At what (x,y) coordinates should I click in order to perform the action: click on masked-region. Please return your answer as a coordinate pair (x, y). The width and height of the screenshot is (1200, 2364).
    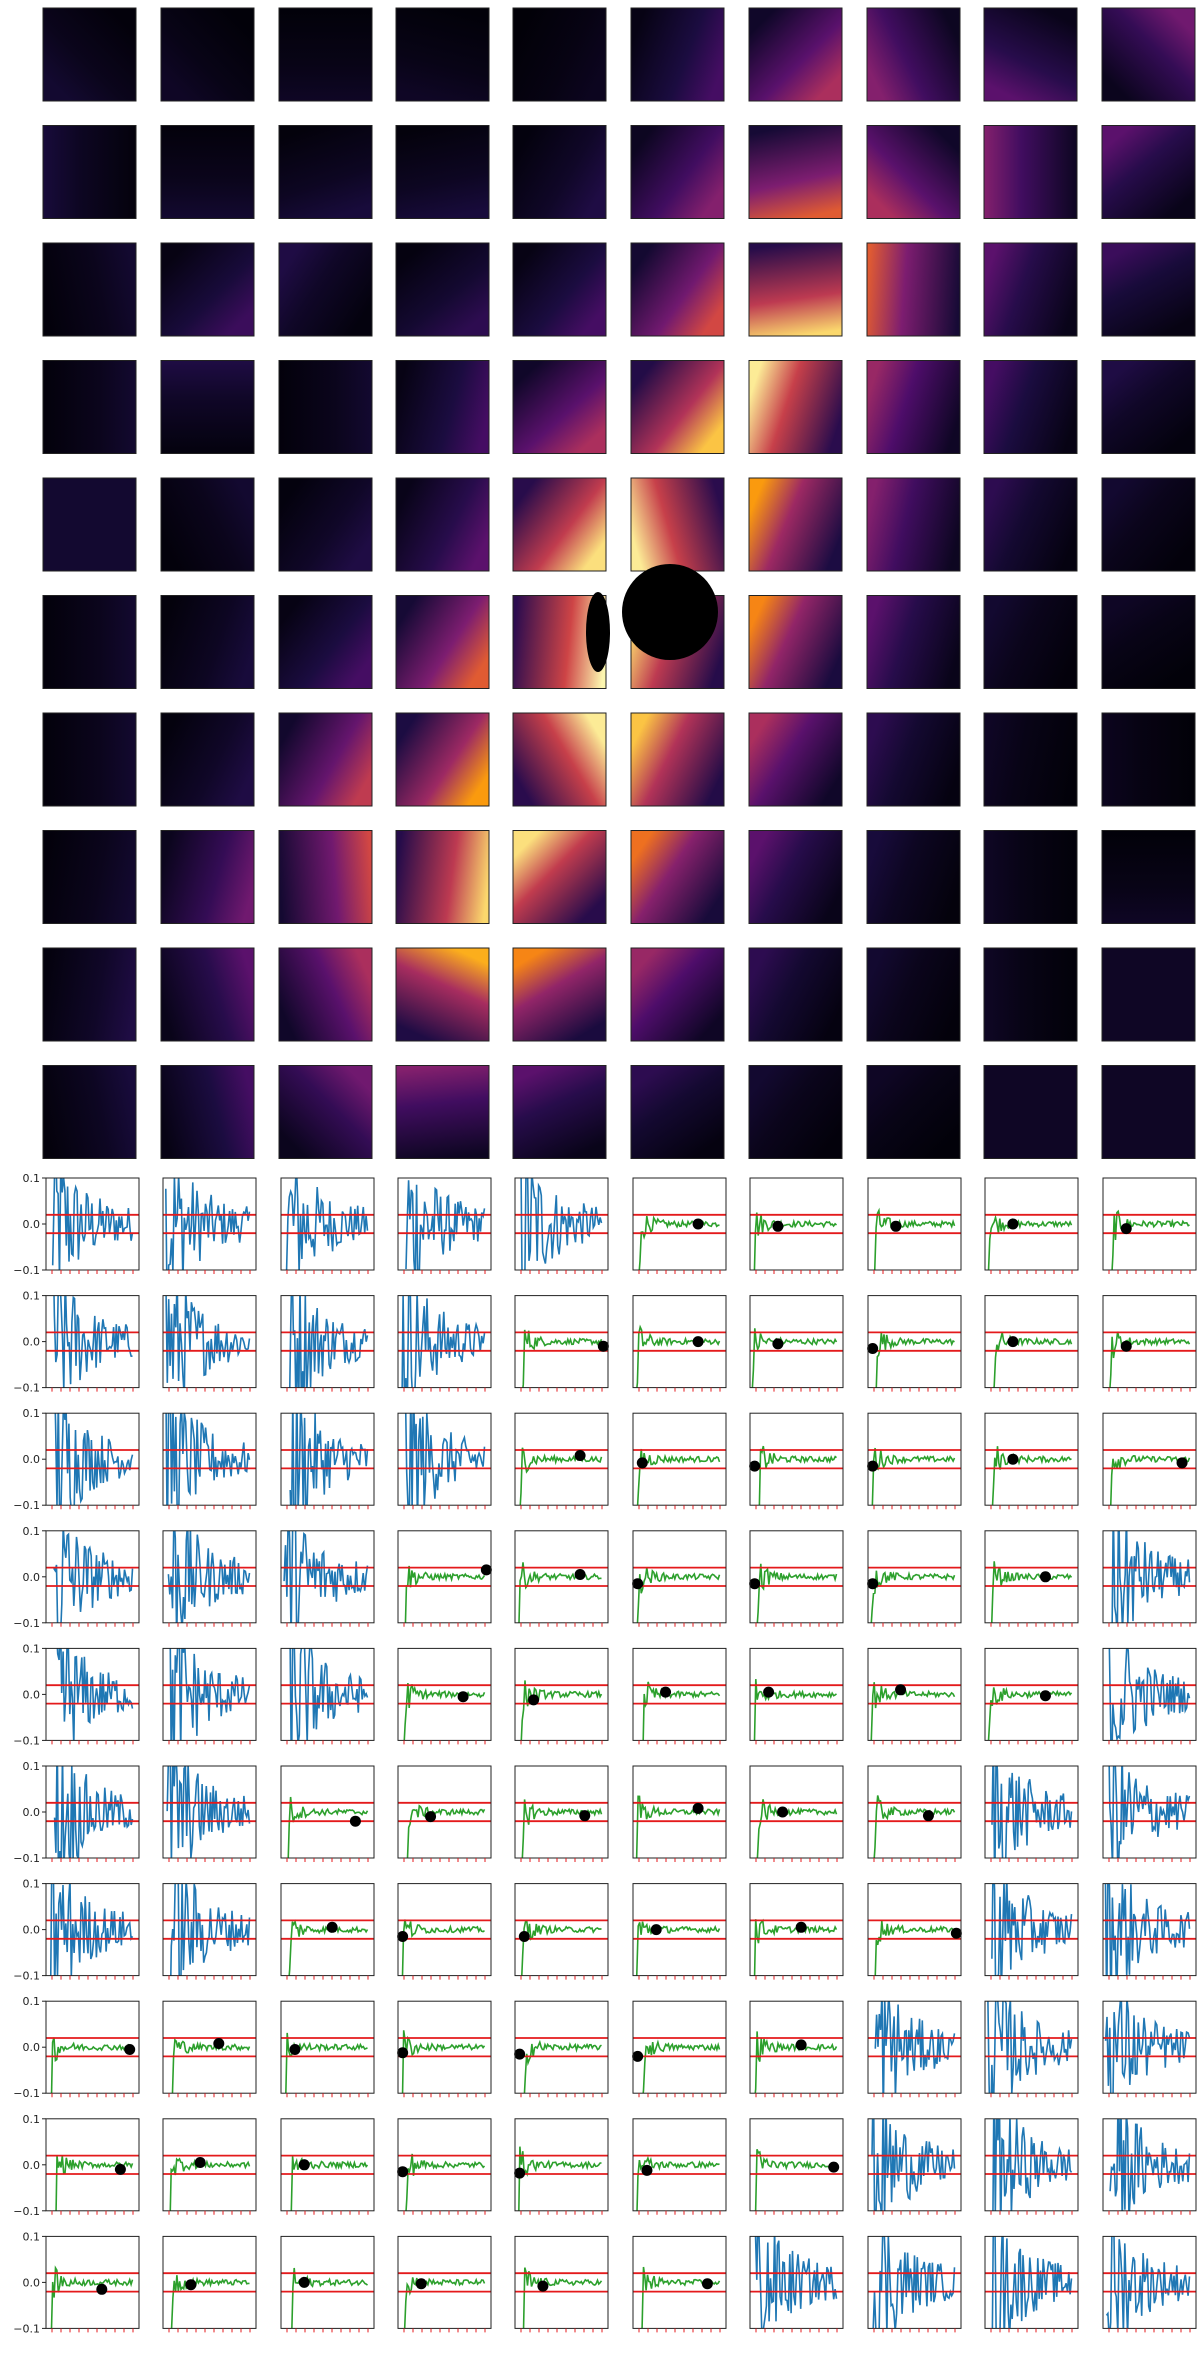
    Looking at the image, I should click on (670, 612).